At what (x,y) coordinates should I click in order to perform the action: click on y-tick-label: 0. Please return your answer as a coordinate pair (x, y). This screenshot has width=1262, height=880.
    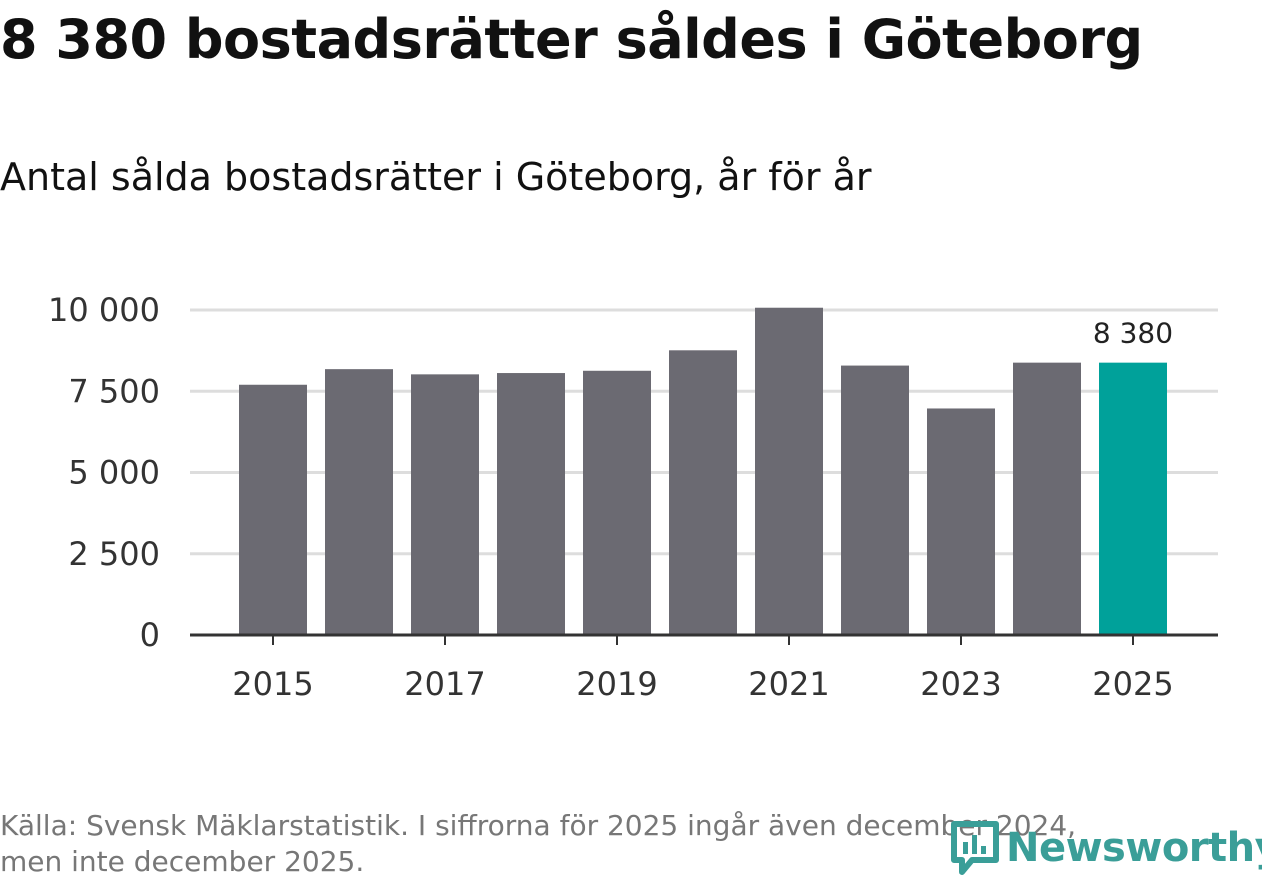
    Looking at the image, I should click on (150, 635).